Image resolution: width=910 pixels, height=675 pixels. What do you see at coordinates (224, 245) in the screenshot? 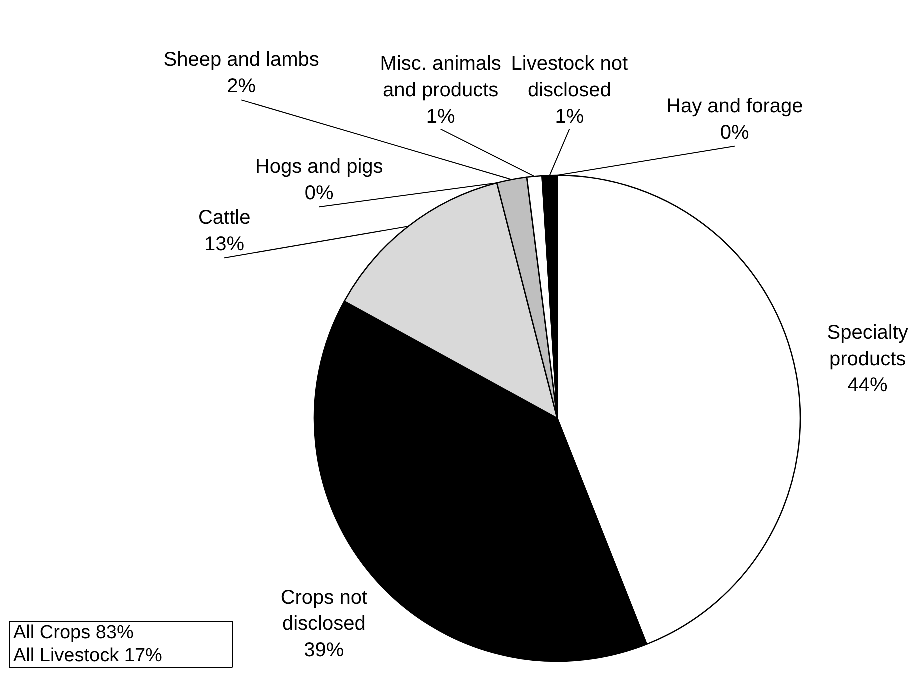
I see `data-label: 13%` at bounding box center [224, 245].